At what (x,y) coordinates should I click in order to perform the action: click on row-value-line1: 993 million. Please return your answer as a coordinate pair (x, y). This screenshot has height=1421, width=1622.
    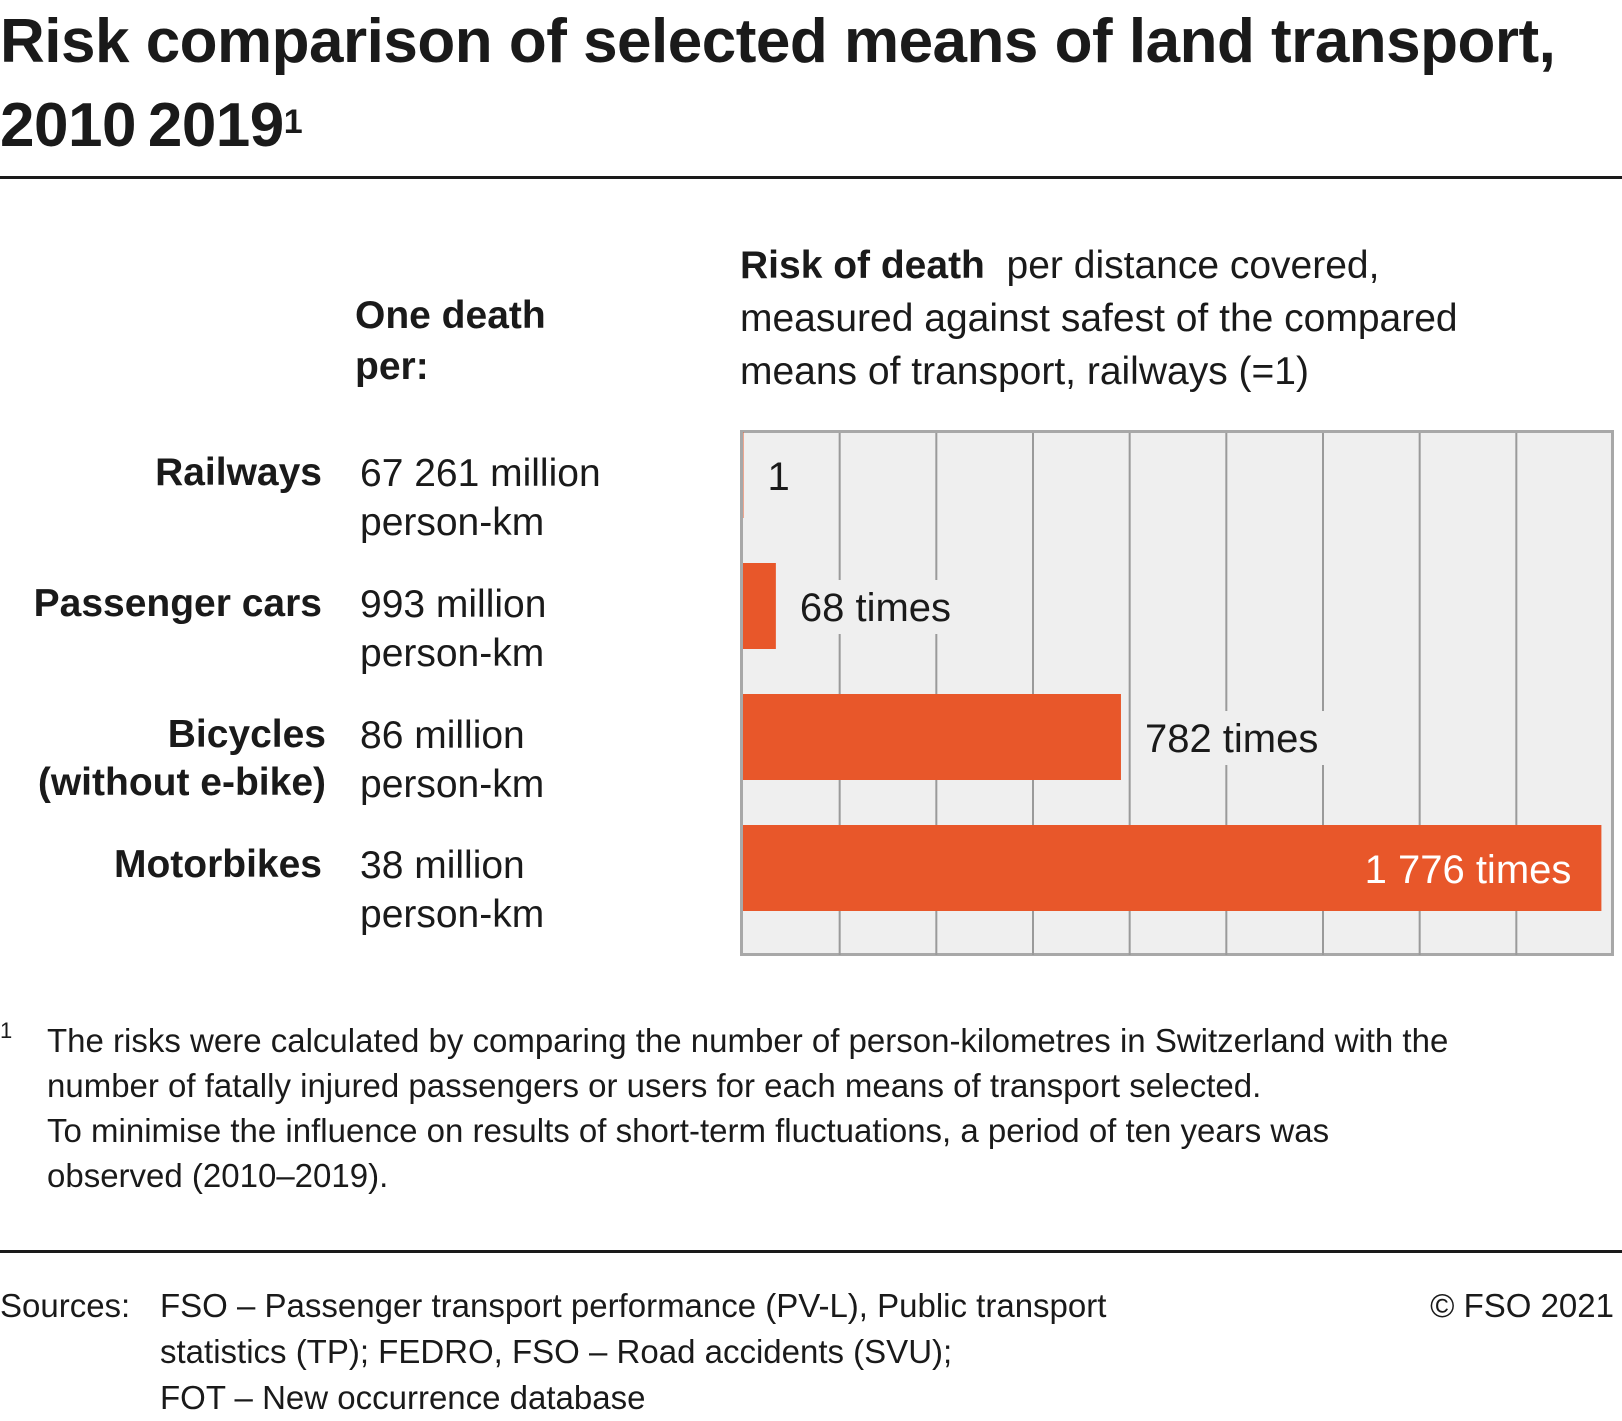
    Looking at the image, I should click on (453, 604).